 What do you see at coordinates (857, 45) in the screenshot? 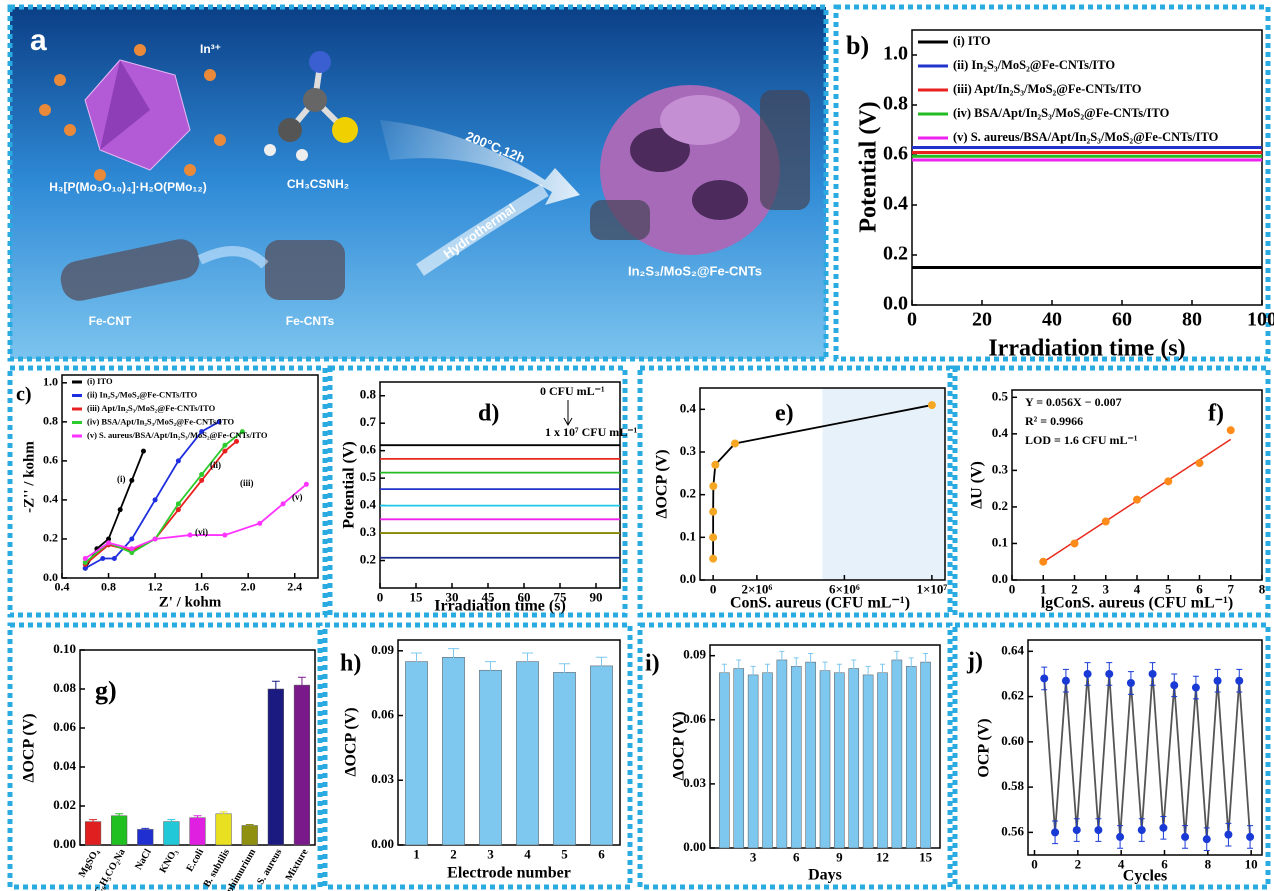
I see `panel-label: b)` at bounding box center [857, 45].